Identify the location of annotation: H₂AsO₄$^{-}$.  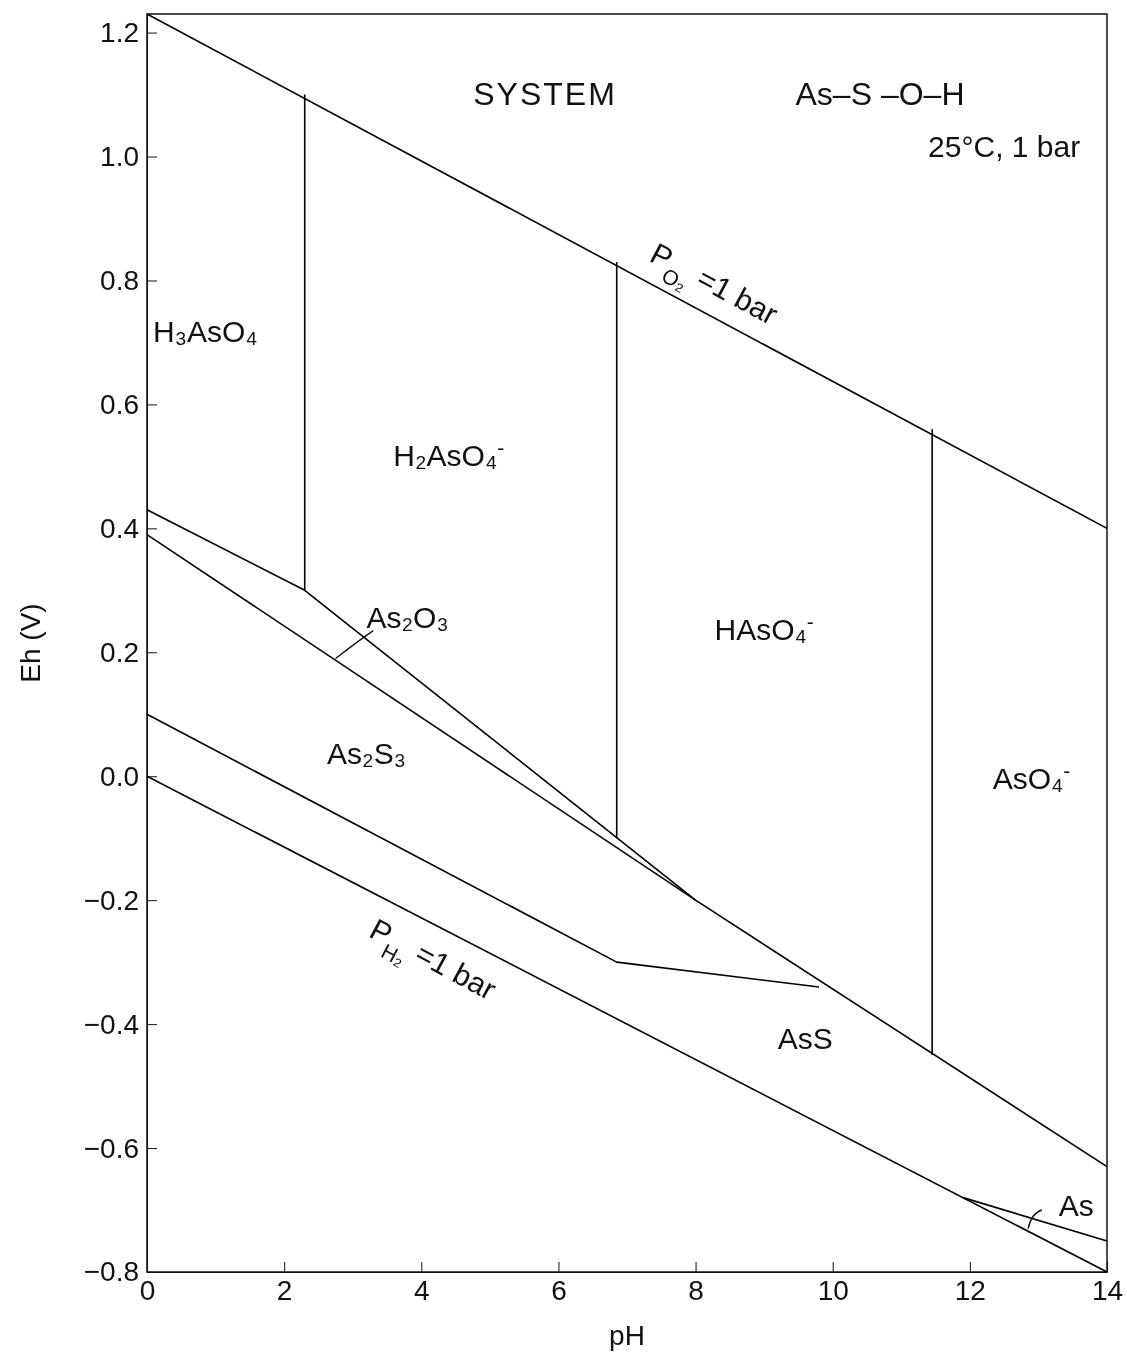
(449, 454).